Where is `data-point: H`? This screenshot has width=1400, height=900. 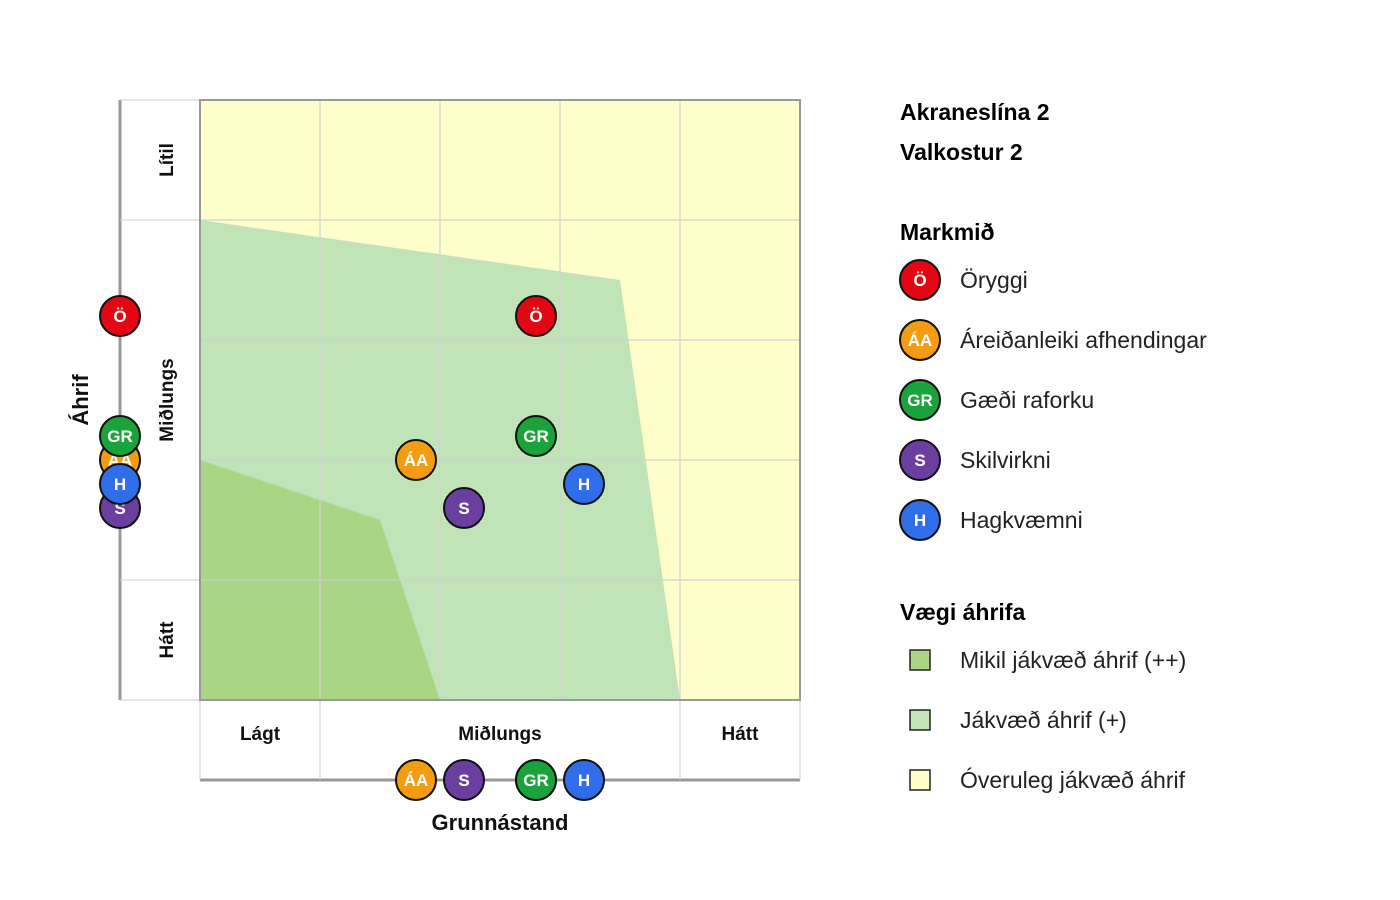
data-point: H is located at coordinates (584, 484).